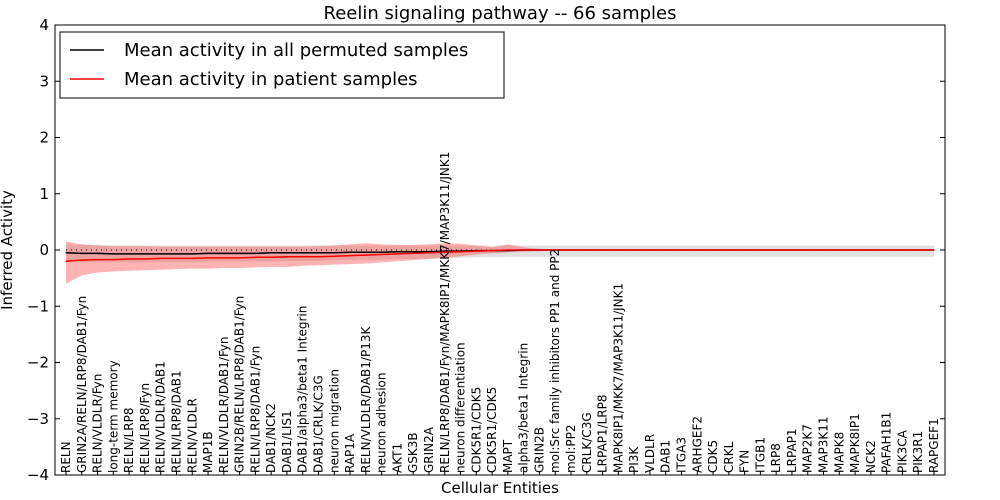  Describe the element at coordinates (713, 456) in the screenshot. I see `x-tick-label: CDK5` at that location.